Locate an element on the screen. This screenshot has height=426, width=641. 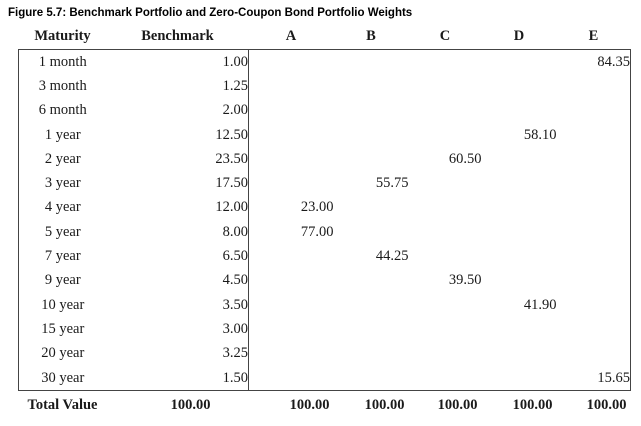
total-value-benchmark: 100.00 is located at coordinates (190, 405).